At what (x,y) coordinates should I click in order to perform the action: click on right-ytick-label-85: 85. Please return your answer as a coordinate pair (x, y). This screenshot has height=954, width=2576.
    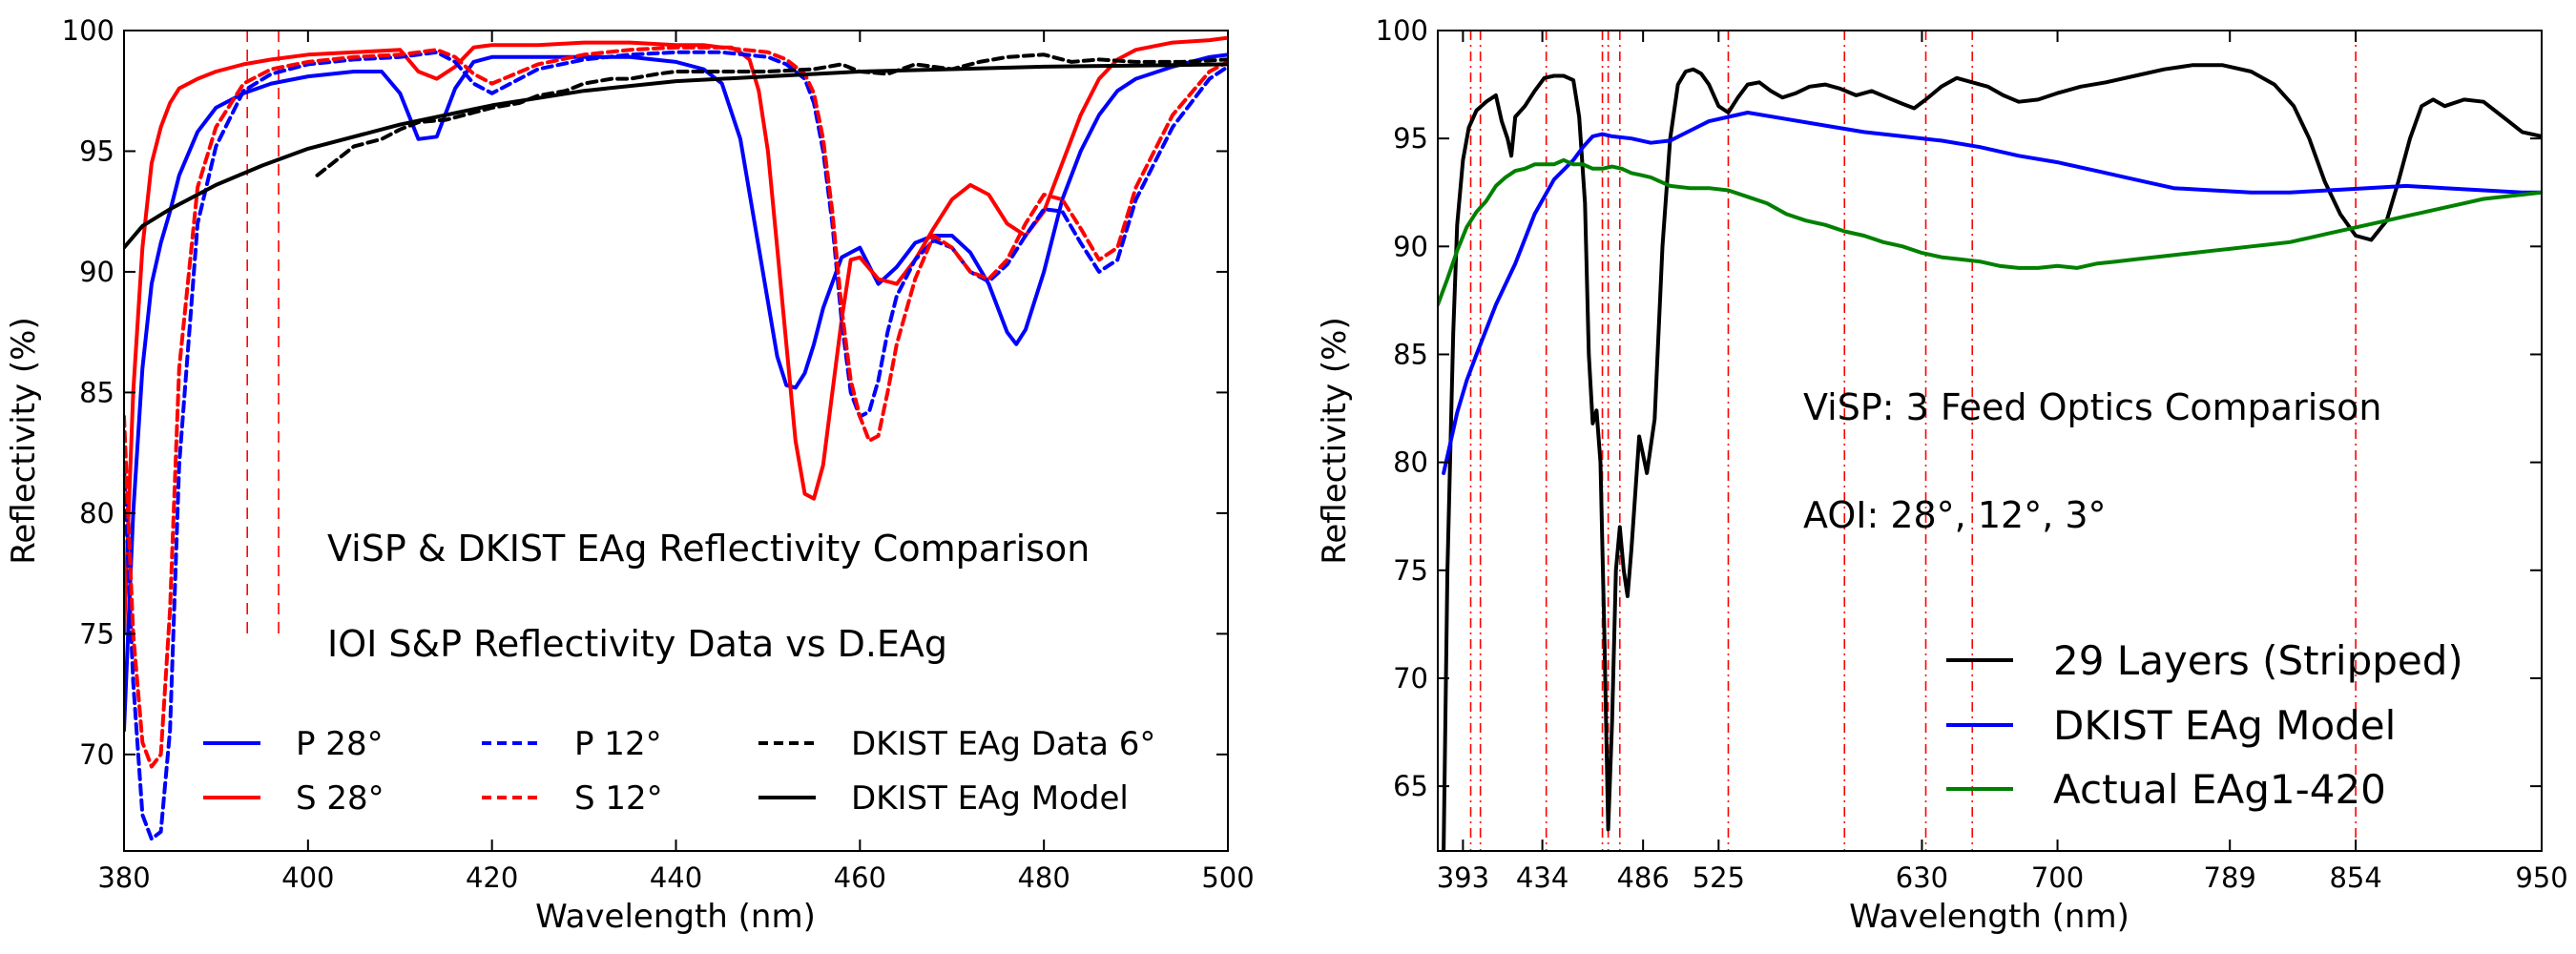
    Looking at the image, I should click on (1410, 354).